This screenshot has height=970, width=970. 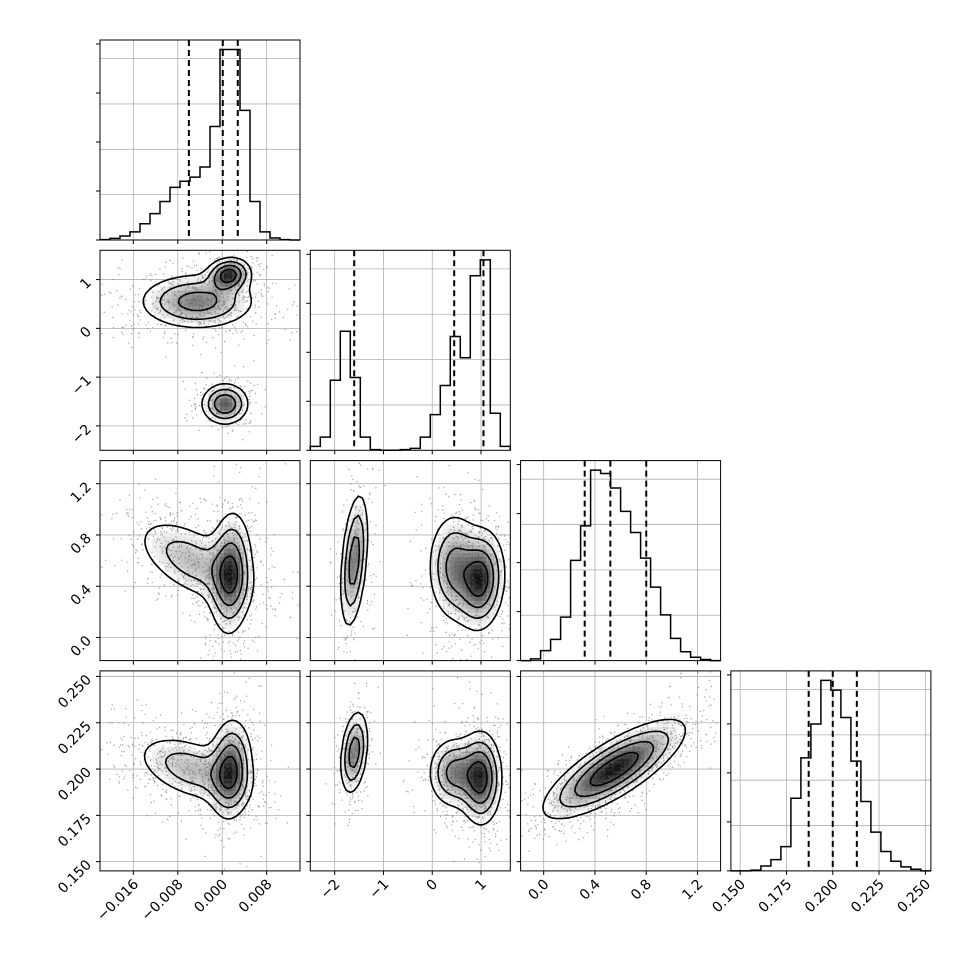 What do you see at coordinates (256, 896) in the screenshot?
I see `xtick-label-0-3: 0.008` at bounding box center [256, 896].